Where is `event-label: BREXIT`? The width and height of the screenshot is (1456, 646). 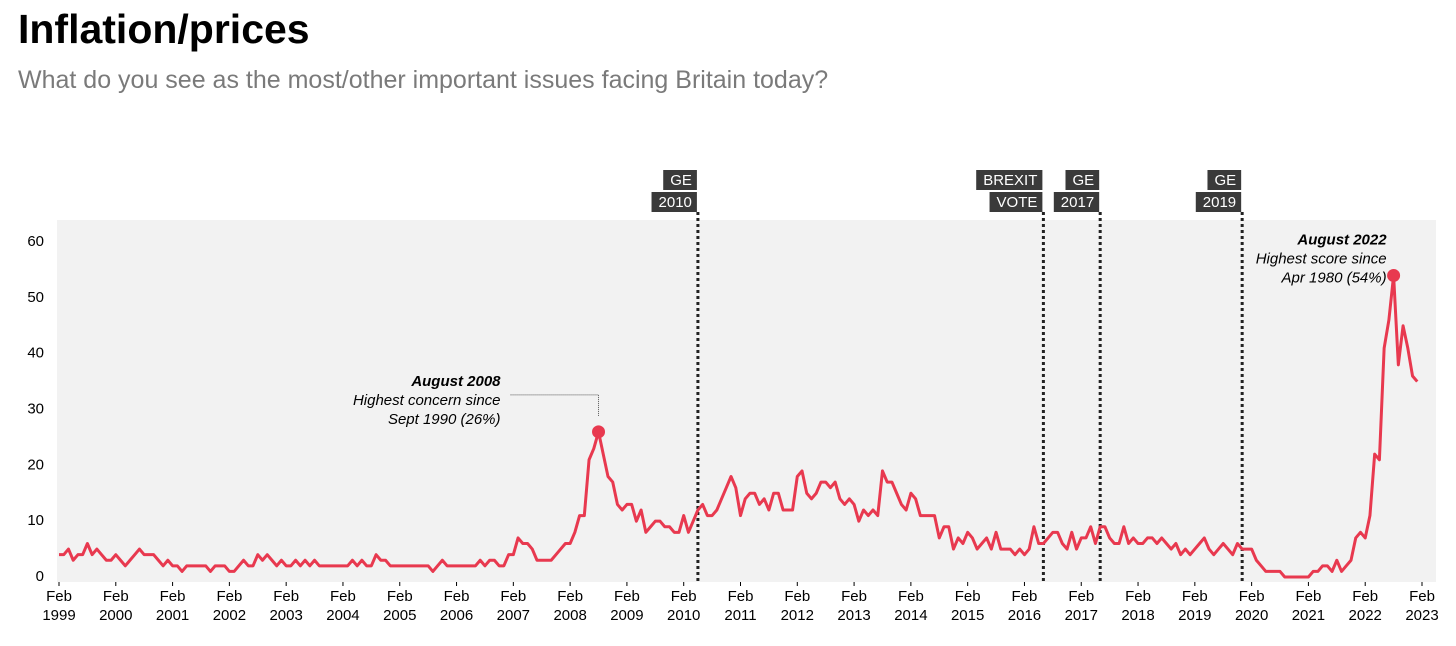
event-label: BREXIT is located at coordinates (1010, 180).